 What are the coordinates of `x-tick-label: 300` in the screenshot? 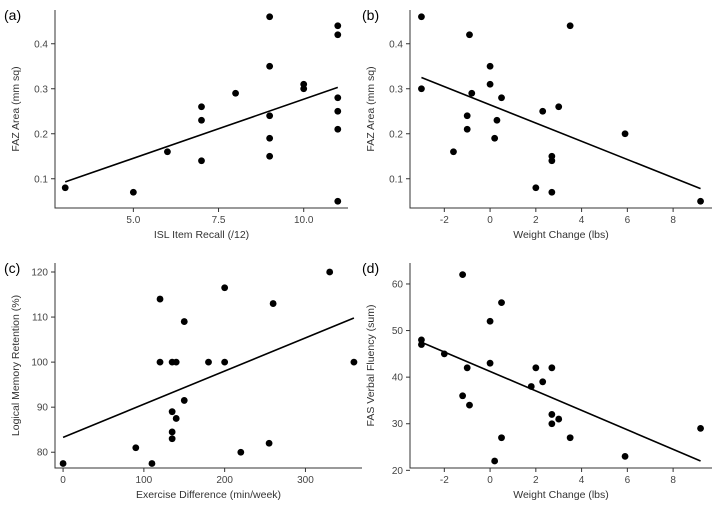 It's located at (305, 480).